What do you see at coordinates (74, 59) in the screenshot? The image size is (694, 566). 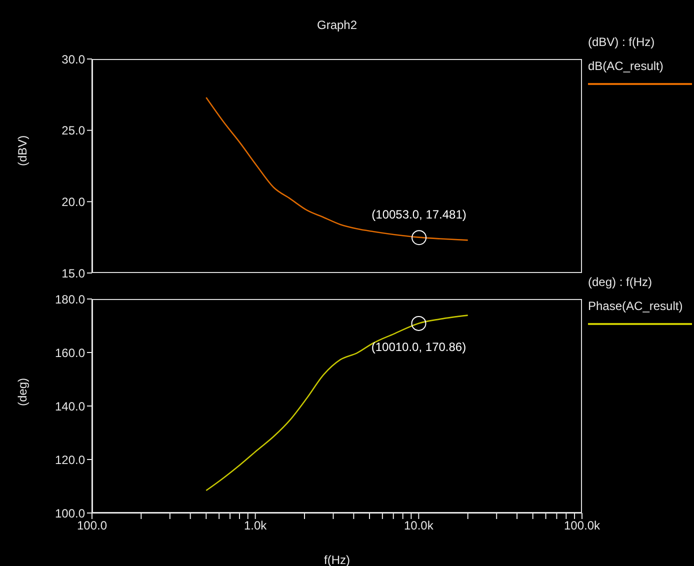 I see `y-tick-label: 30.0` at bounding box center [74, 59].